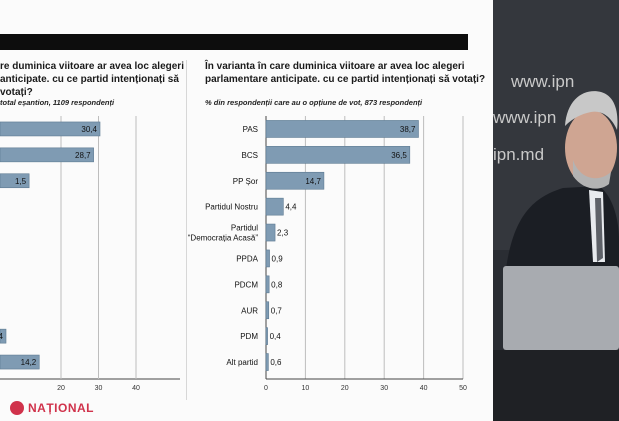 Image resolution: width=619 pixels, height=421 pixels. I want to click on bar-value-label: 30,4, so click(89, 129).